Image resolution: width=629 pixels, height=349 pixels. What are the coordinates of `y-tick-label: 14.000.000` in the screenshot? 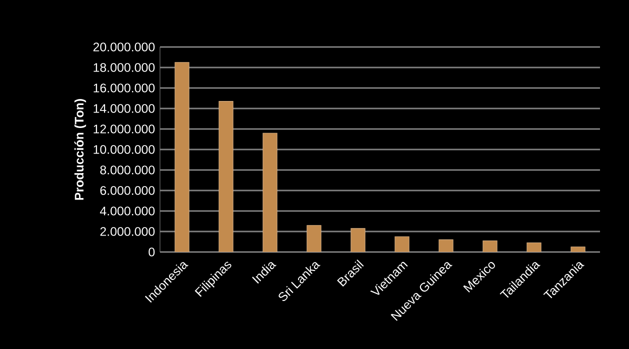 It's located at (124, 108).